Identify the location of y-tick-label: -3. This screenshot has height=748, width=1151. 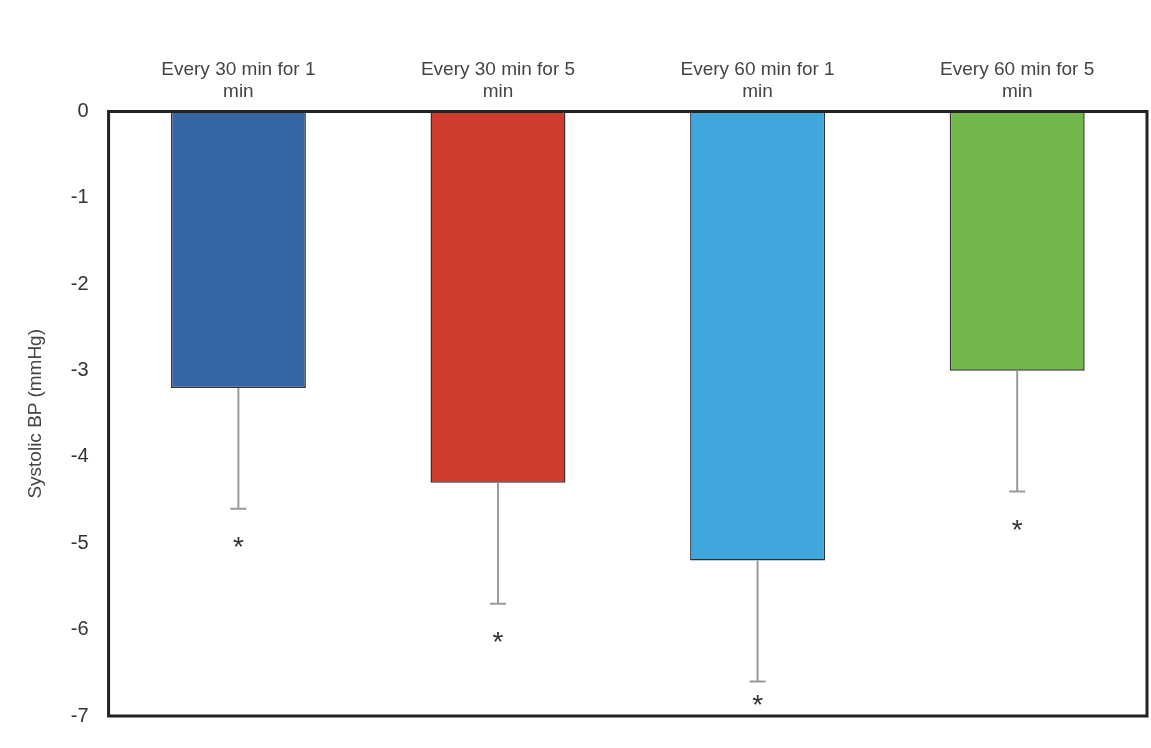
(79, 369).